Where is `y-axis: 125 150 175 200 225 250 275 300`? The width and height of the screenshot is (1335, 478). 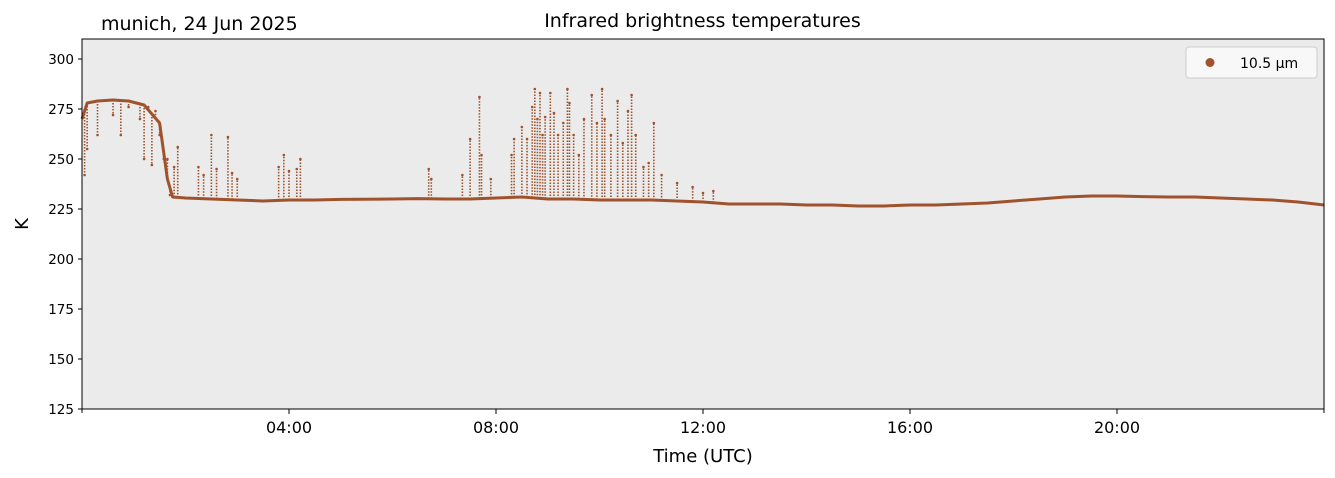 y-axis: 125 150 175 200 225 250 275 300 is located at coordinates (65, 235).